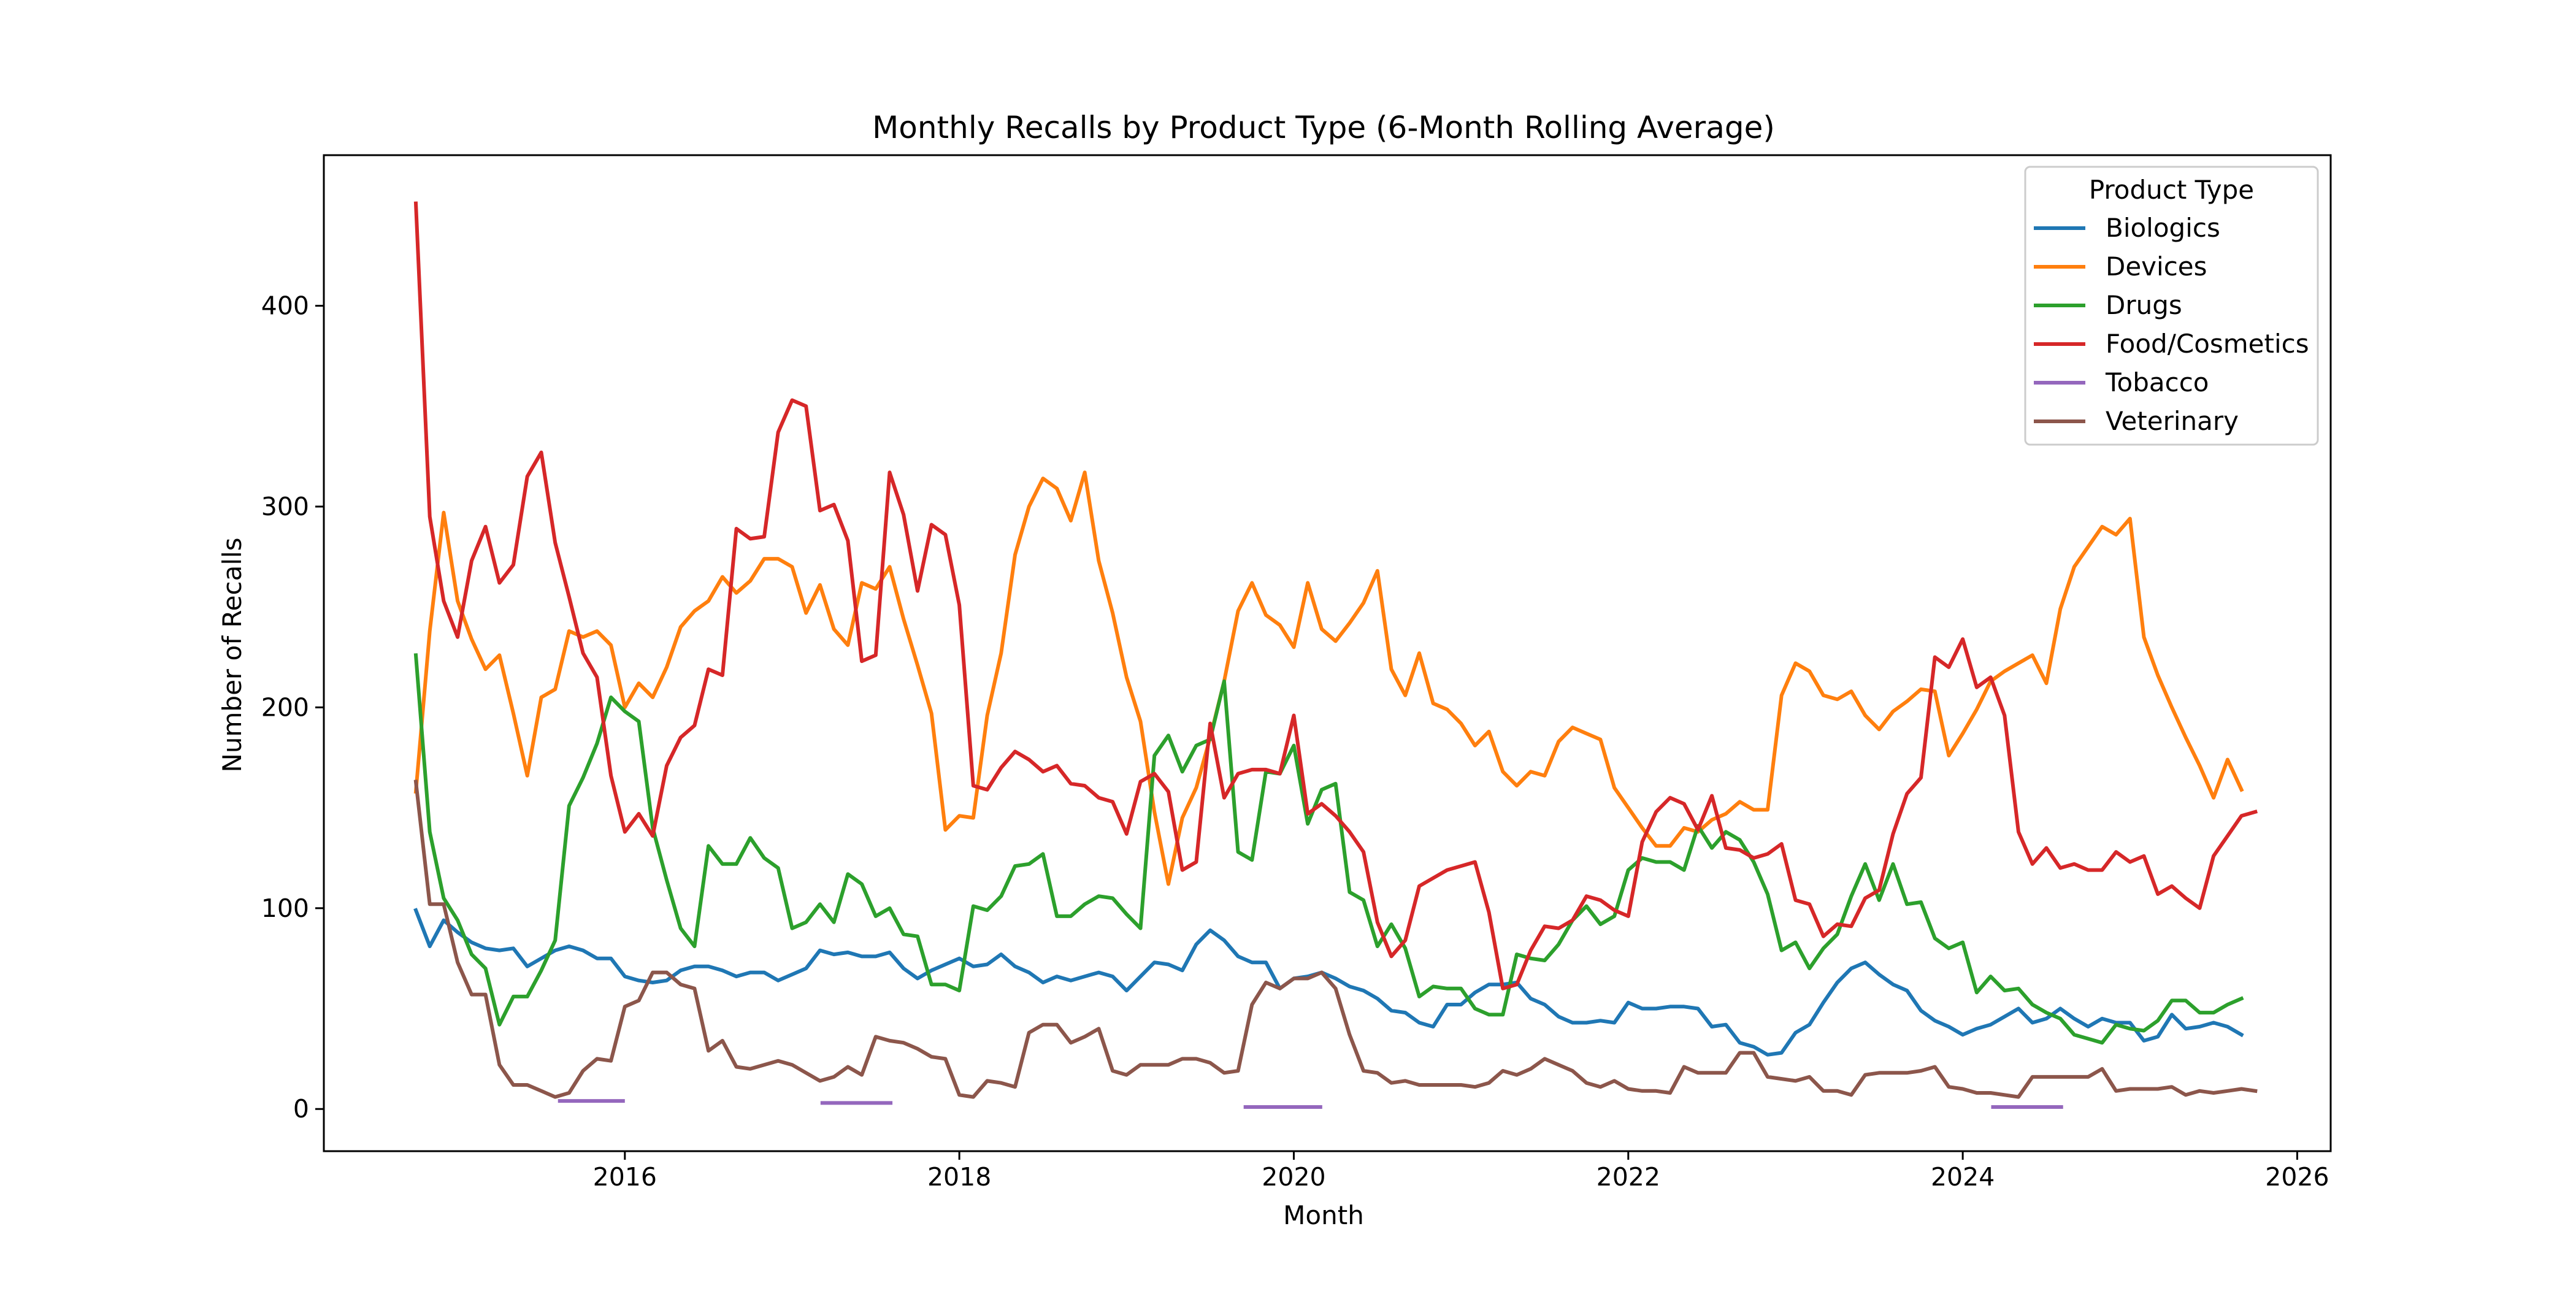 The image size is (2576, 1291). I want to click on legend-label-biologics: Biologics, so click(2163, 228).